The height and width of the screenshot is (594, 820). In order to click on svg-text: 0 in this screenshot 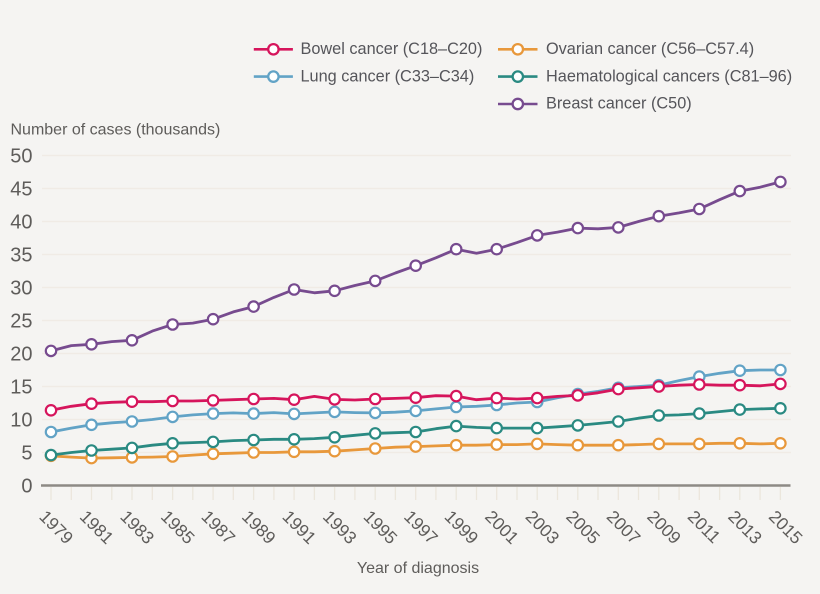, I will do `click(26, 487)`.